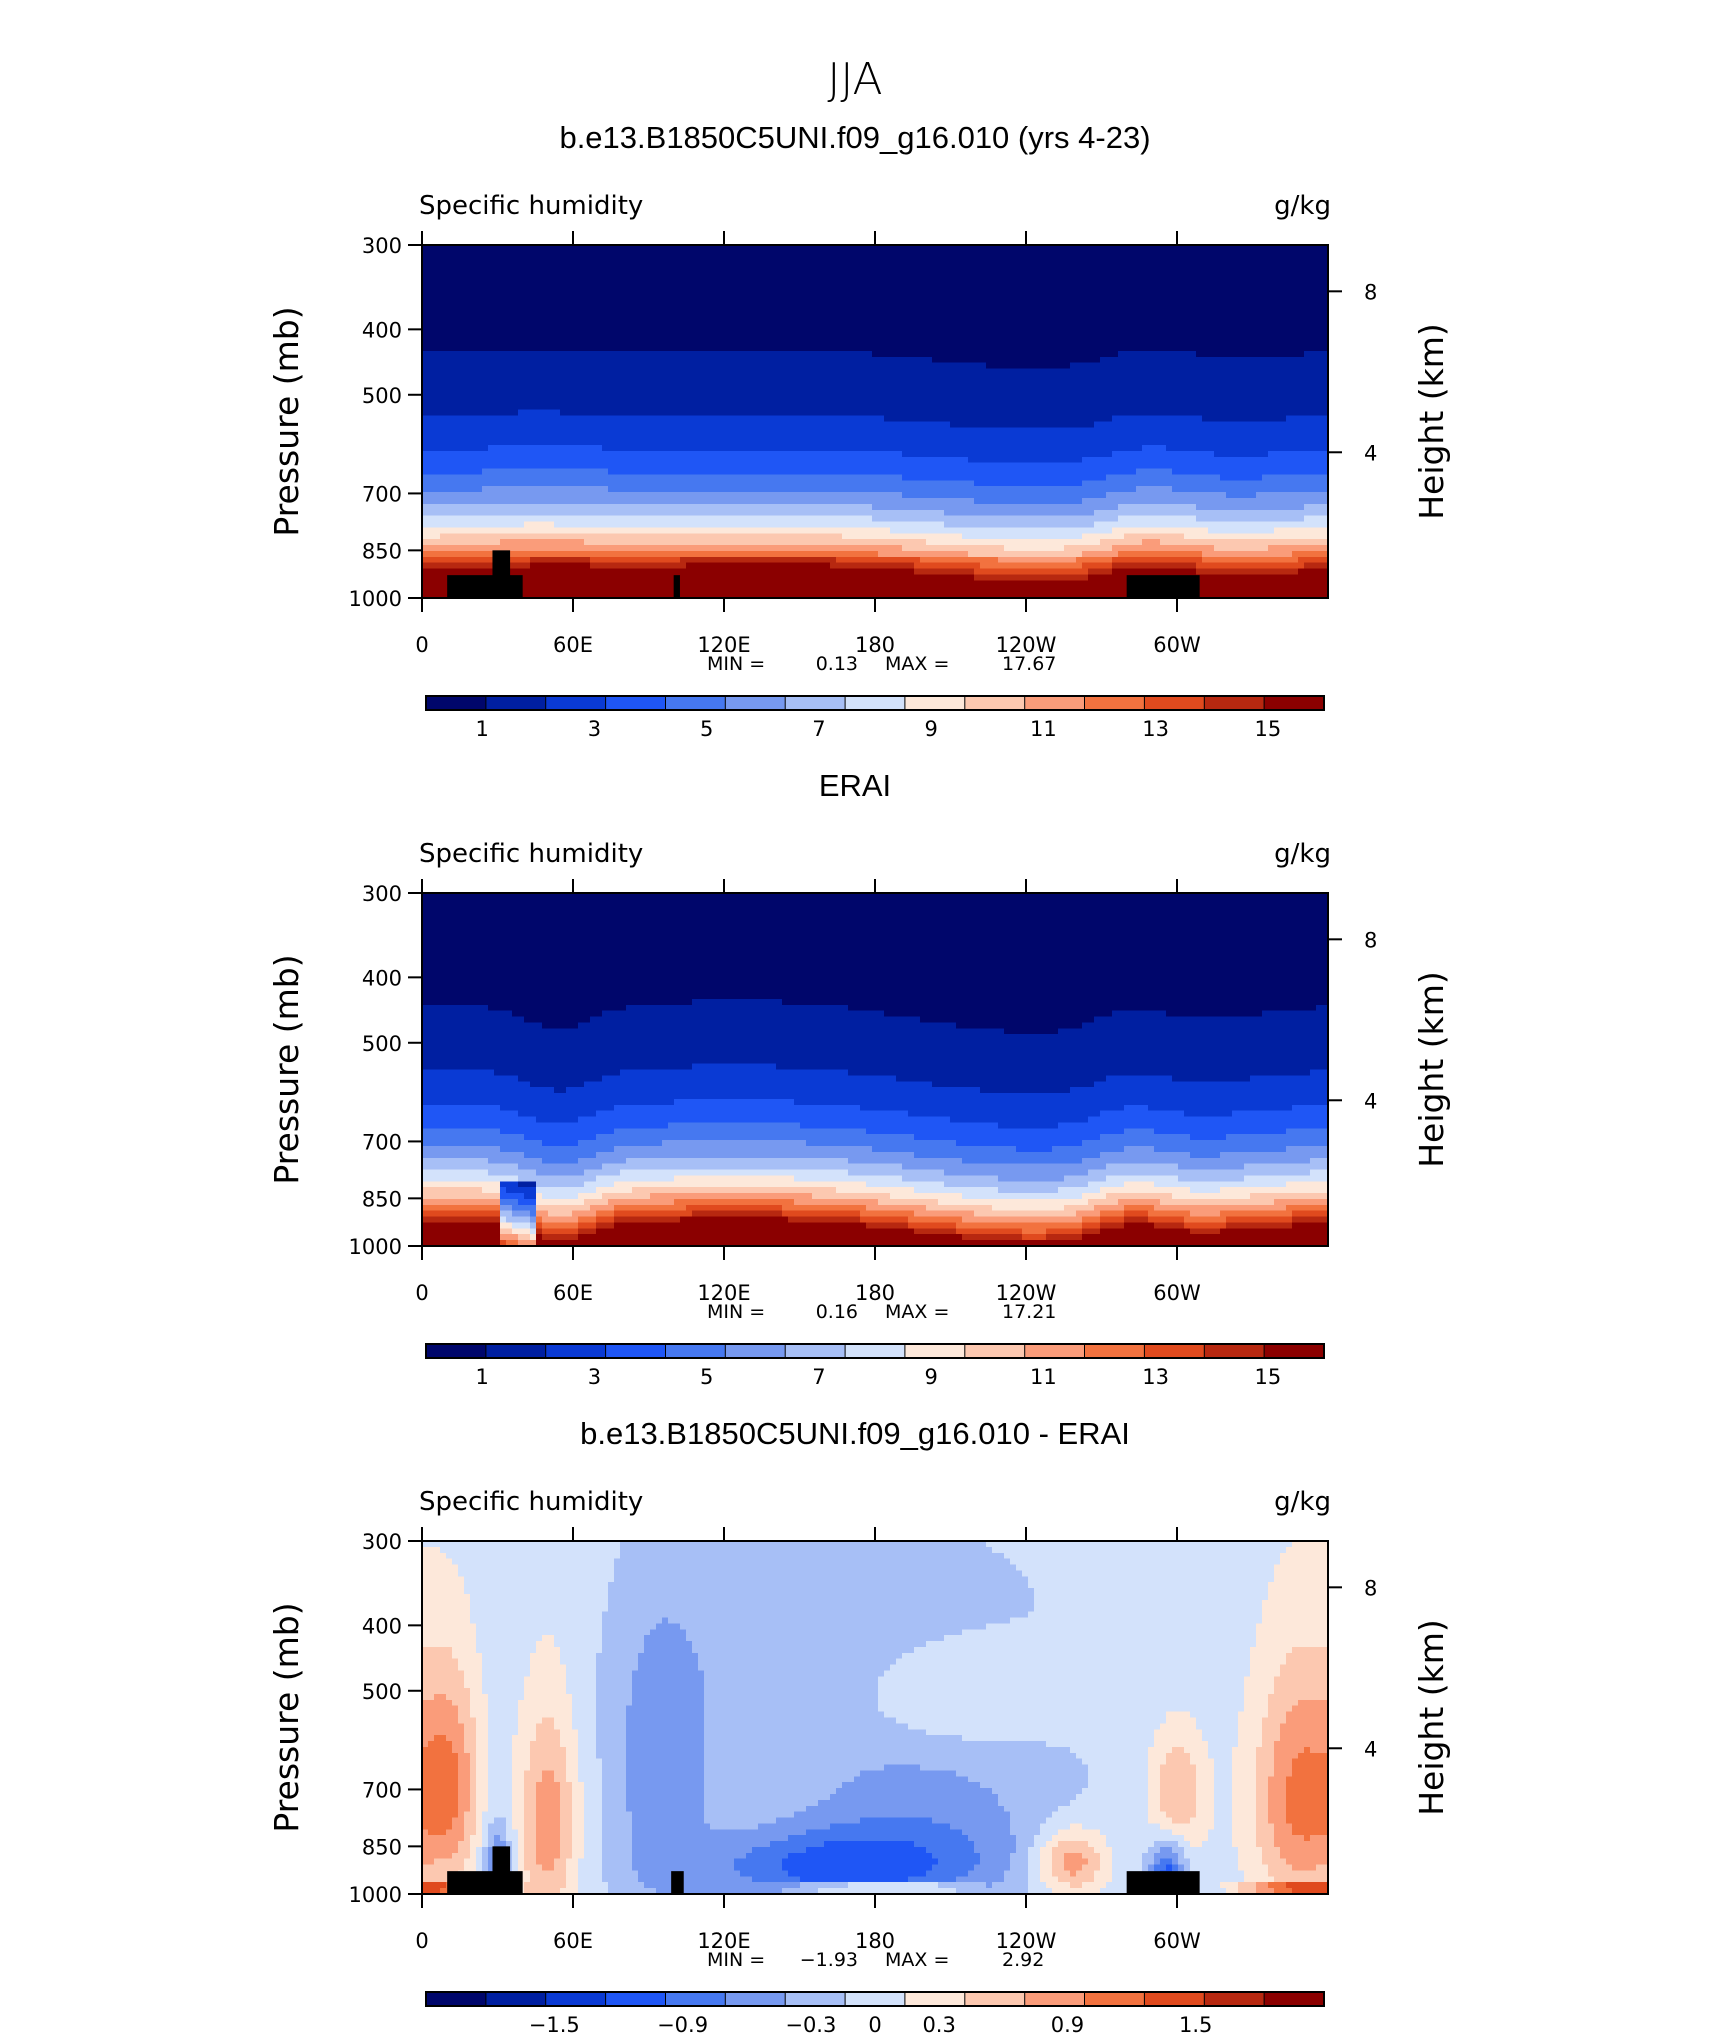 Image resolution: width=1710 pixels, height=2038 pixels. Describe the element at coordinates (382, 1044) in the screenshot. I see `y-tick-label: 500` at that location.